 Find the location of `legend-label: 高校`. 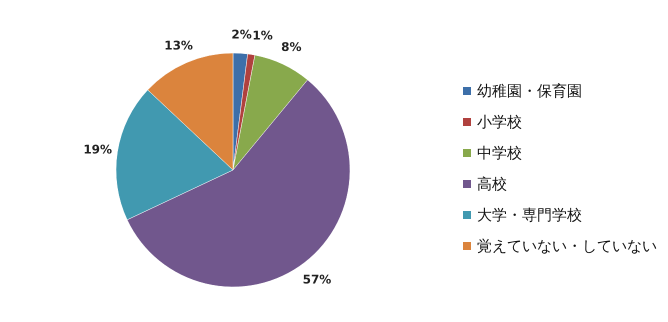

legend-label: 高校 is located at coordinates (492, 184).